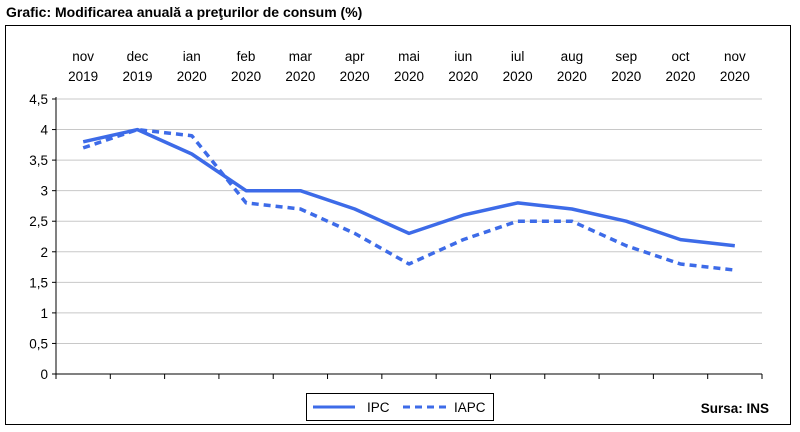  What do you see at coordinates (400, 407) in the screenshot?
I see `legend: IPC IAPC` at bounding box center [400, 407].